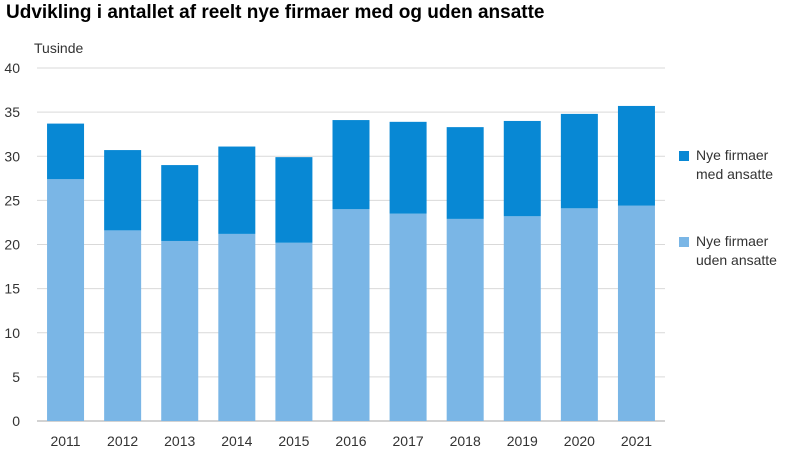 The height and width of the screenshot is (458, 800). I want to click on bar-2019-uden-ansatte, so click(522, 318).